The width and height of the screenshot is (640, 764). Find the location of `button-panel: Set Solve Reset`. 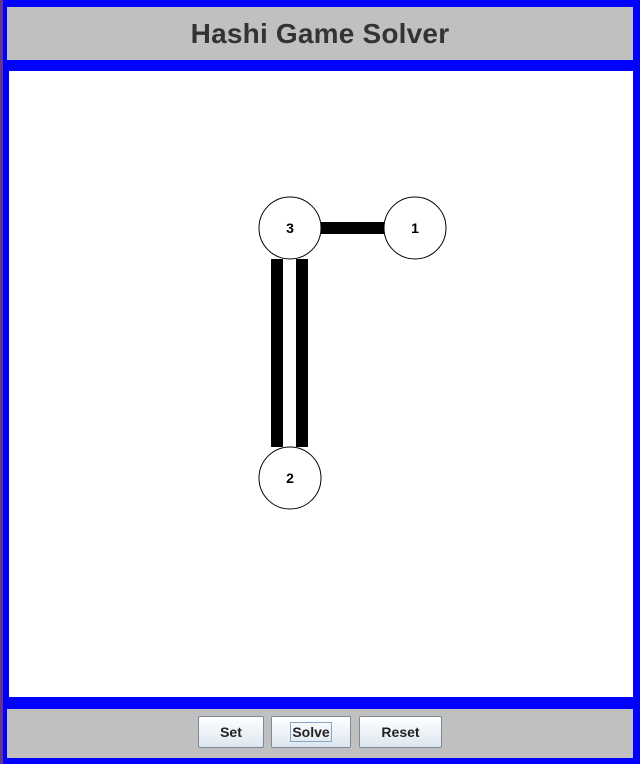

button-panel: Set Solve Reset is located at coordinates (320, 733).